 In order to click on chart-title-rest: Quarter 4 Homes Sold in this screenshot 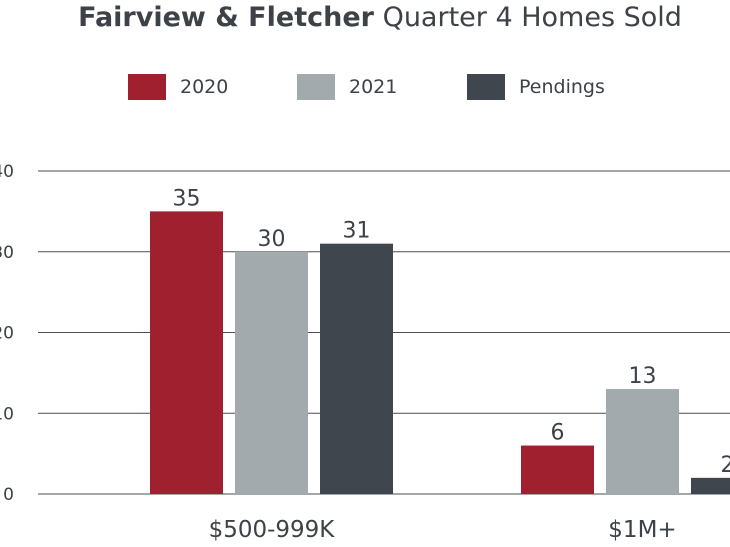, I will do `click(532, 17)`.